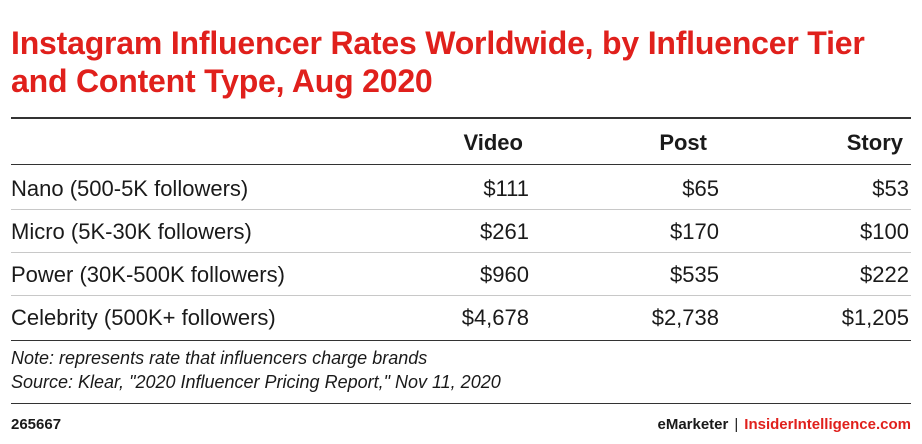  Describe the element at coordinates (148, 274) in the screenshot. I see `row-label: Power (30K-500K followers)` at that location.